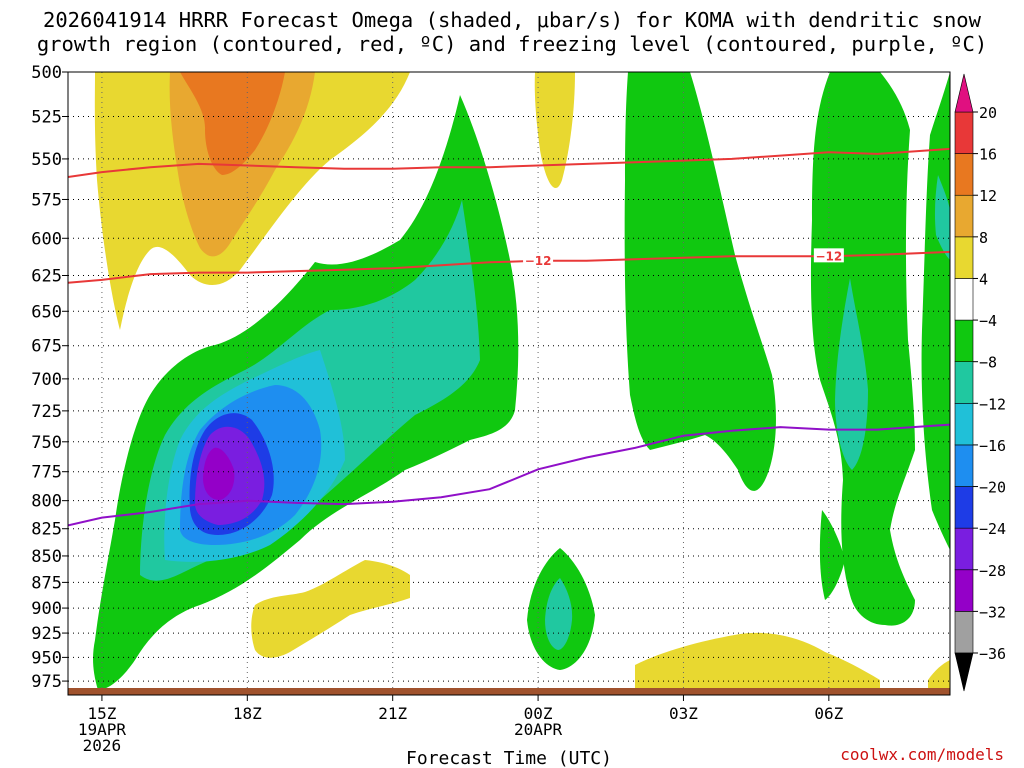 This screenshot has height=768, width=1024. I want to click on y-tick-label: 550, so click(46, 160).